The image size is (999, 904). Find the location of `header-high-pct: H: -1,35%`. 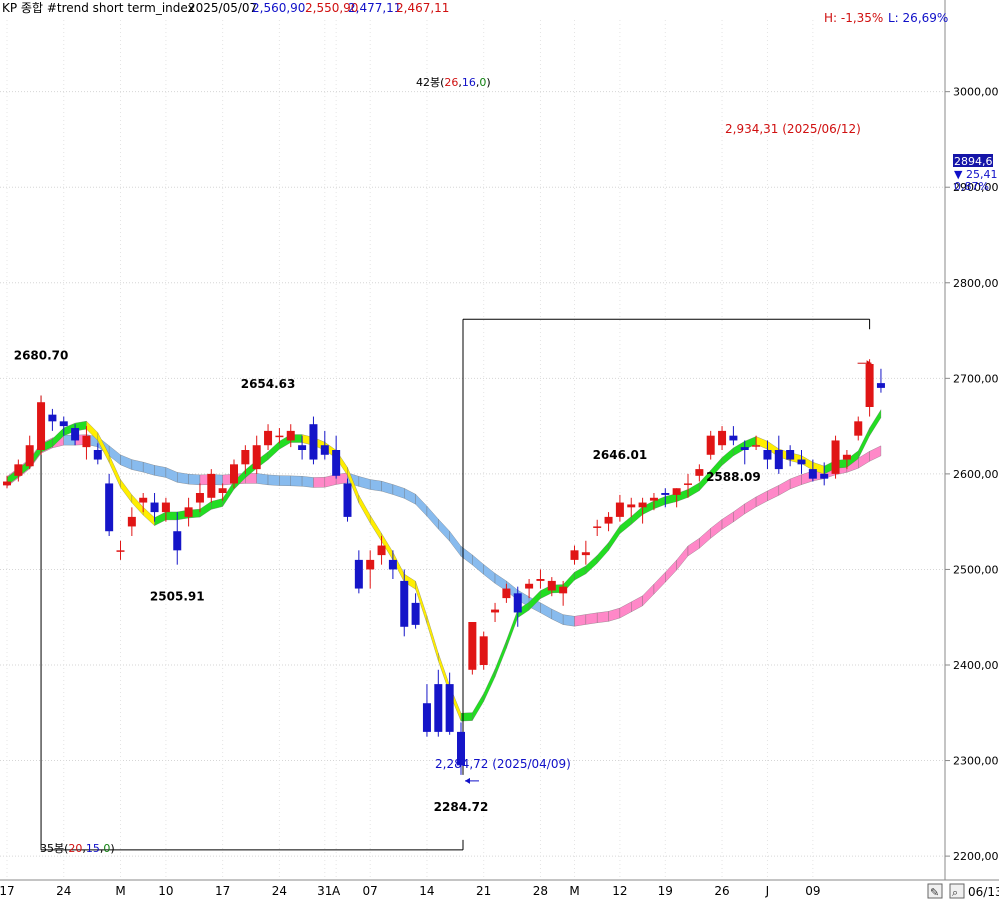

header-high-pct: H: -1,35% is located at coordinates (853, 18).